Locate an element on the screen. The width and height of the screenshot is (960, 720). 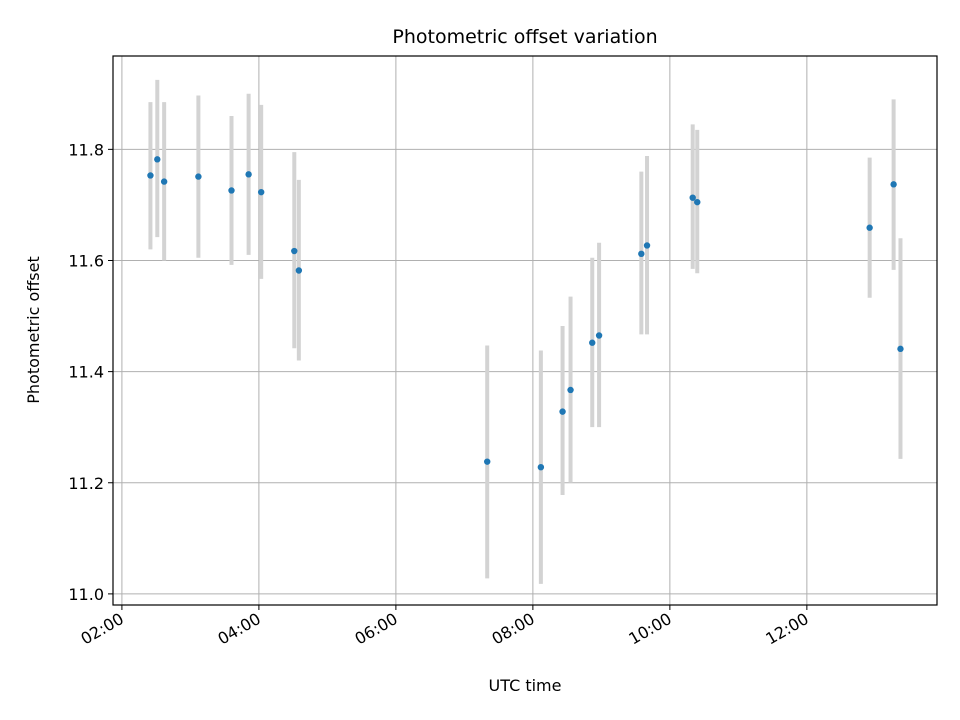
y-tick-label: 11.6 is located at coordinates (86, 260).